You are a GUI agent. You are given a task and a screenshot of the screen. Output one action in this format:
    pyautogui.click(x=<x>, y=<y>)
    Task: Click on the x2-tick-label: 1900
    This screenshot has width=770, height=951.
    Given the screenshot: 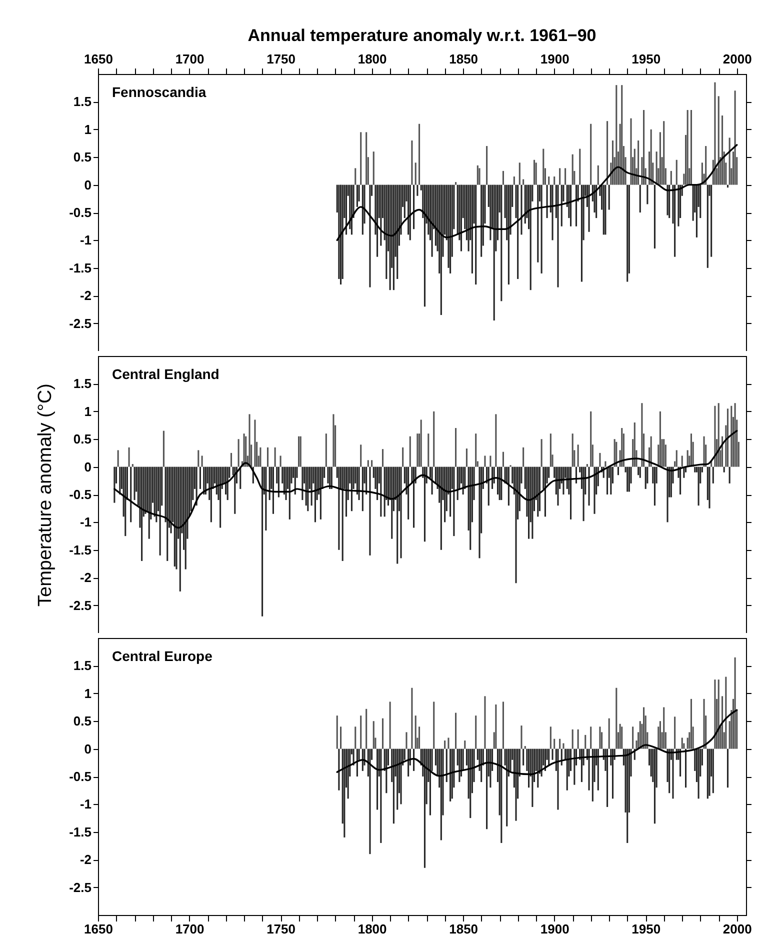 What is the action you would take?
    pyautogui.click(x=555, y=59)
    